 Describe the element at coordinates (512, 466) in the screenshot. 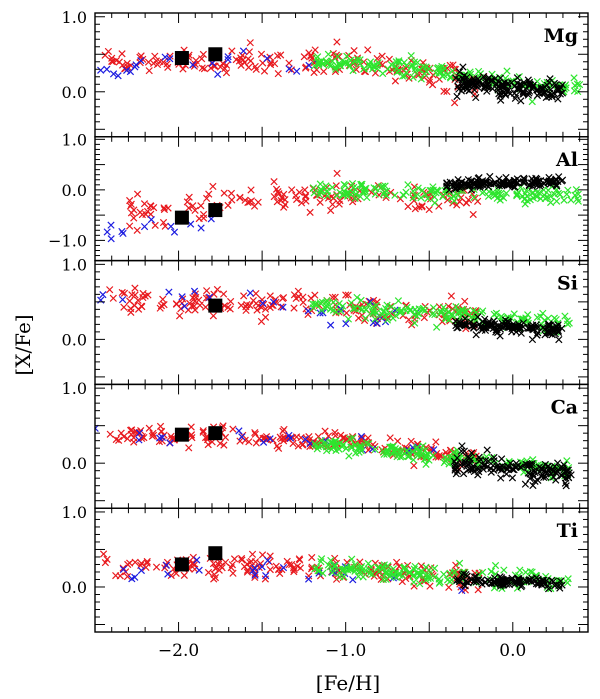

I see `series-black-ca` at that location.